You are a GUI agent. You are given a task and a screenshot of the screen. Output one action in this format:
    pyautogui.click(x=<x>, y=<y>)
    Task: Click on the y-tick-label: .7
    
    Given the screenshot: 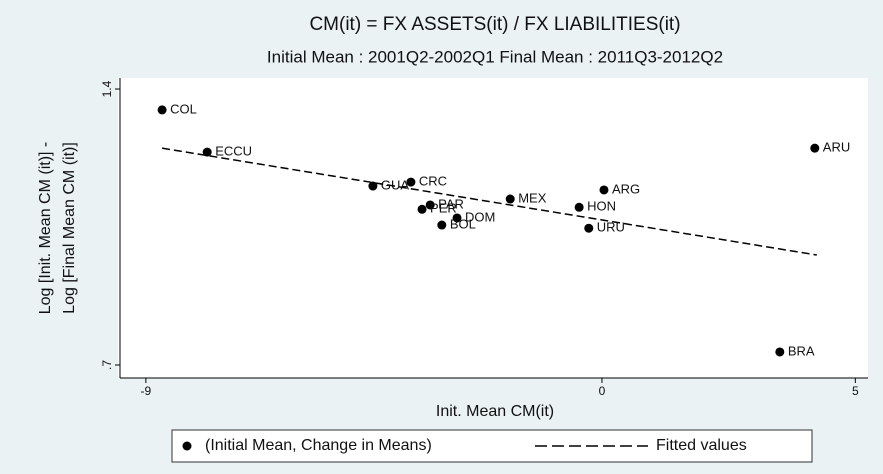 What is the action you would take?
    pyautogui.click(x=107, y=365)
    